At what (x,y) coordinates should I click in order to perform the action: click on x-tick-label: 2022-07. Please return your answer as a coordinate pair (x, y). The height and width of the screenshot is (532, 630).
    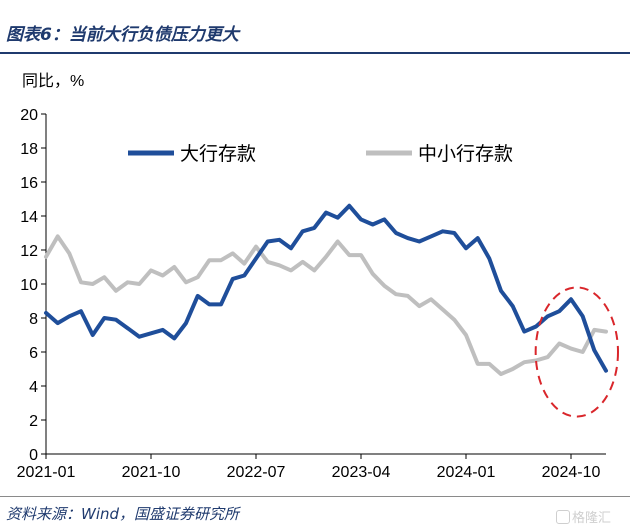
    Looking at the image, I should click on (256, 472).